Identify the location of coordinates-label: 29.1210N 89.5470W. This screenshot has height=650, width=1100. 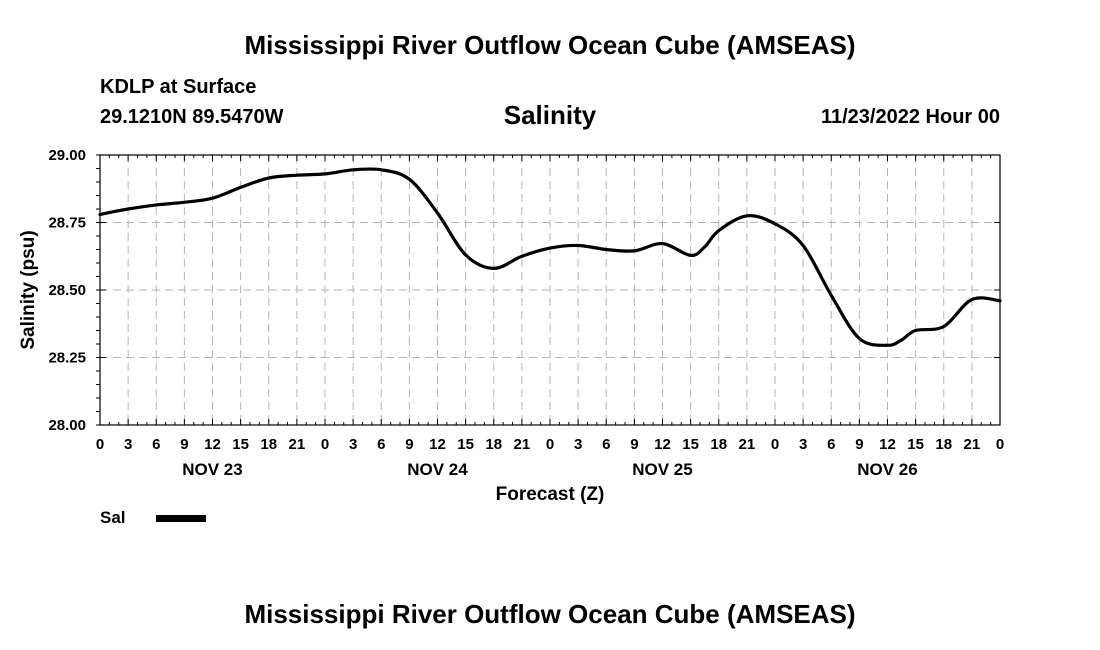
(192, 117).